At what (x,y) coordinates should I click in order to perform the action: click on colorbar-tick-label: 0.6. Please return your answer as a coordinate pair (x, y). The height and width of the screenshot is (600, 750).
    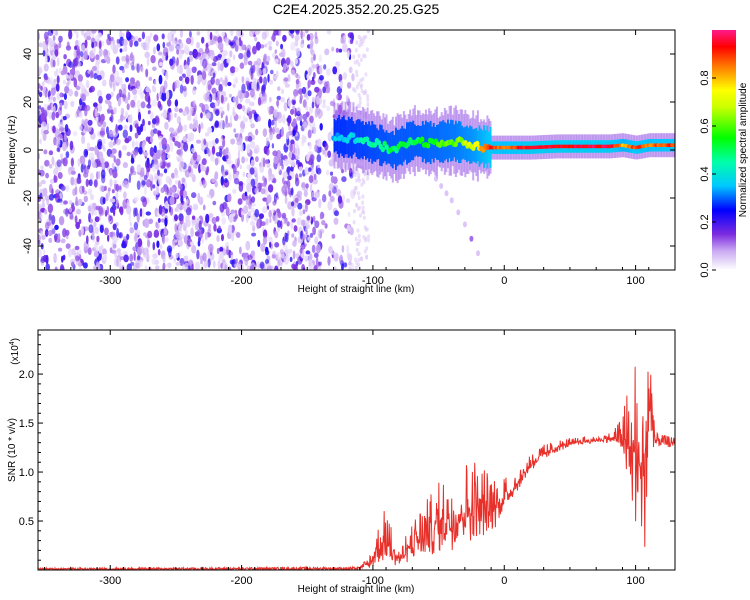
    Looking at the image, I should click on (705, 125).